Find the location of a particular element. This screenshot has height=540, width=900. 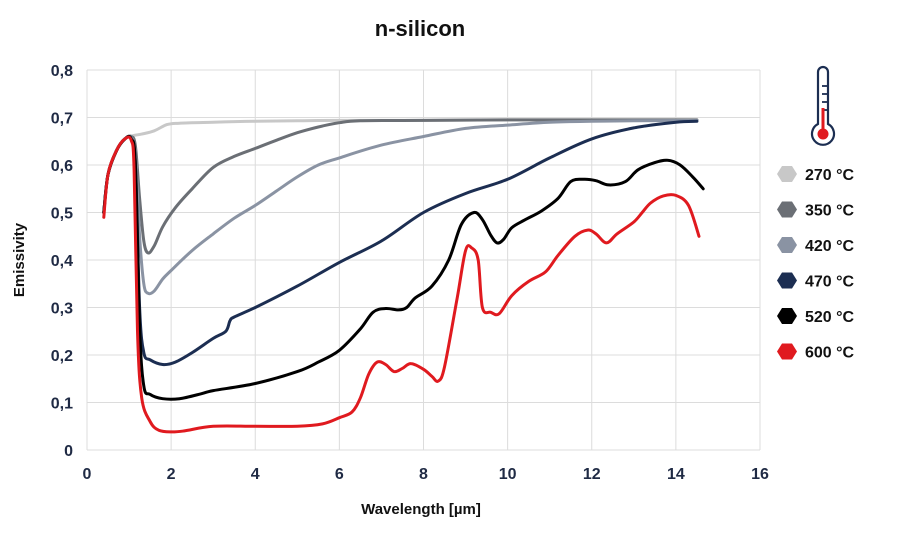

x-axis-ticks: 0 2 4 6 8 10 12 14 16 is located at coordinates (426, 474).